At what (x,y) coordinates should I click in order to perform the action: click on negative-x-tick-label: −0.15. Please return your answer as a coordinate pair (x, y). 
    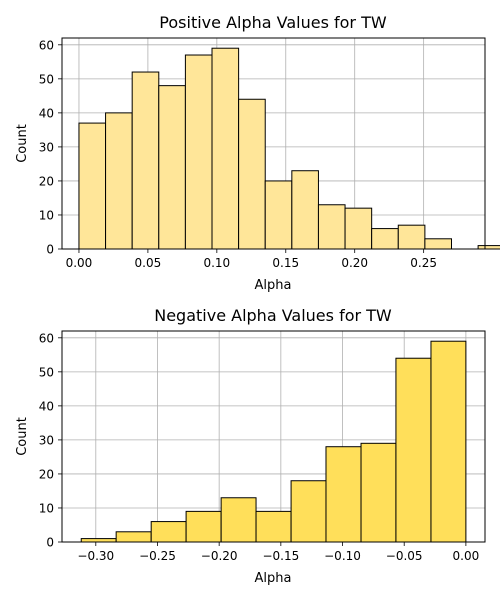
    Looking at the image, I should click on (280, 556).